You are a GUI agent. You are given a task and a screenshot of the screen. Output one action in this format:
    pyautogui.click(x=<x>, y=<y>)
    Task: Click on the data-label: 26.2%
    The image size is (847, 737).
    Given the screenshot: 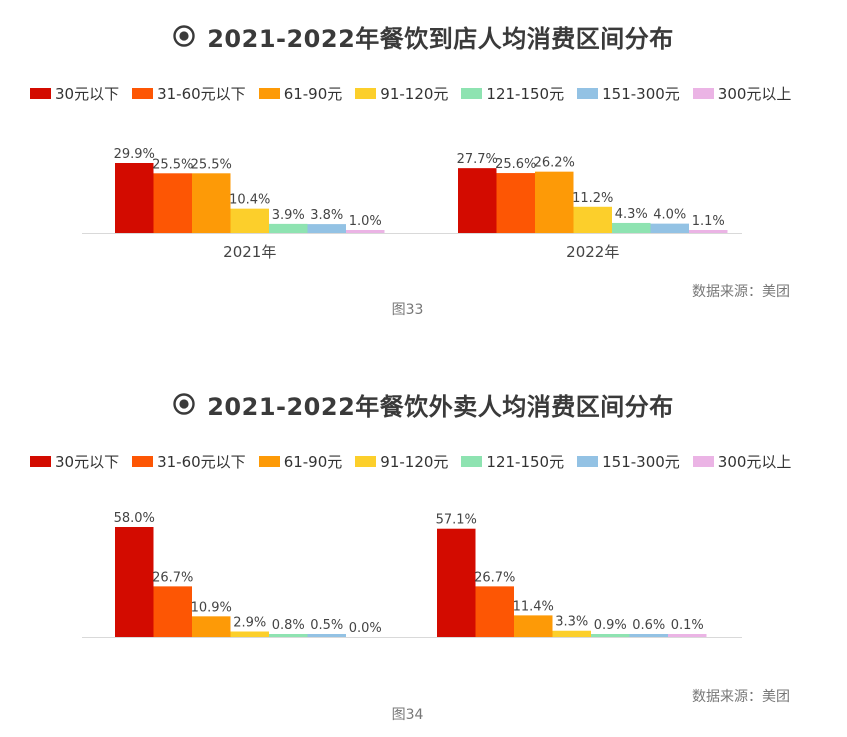 What is the action you would take?
    pyautogui.click(x=554, y=163)
    